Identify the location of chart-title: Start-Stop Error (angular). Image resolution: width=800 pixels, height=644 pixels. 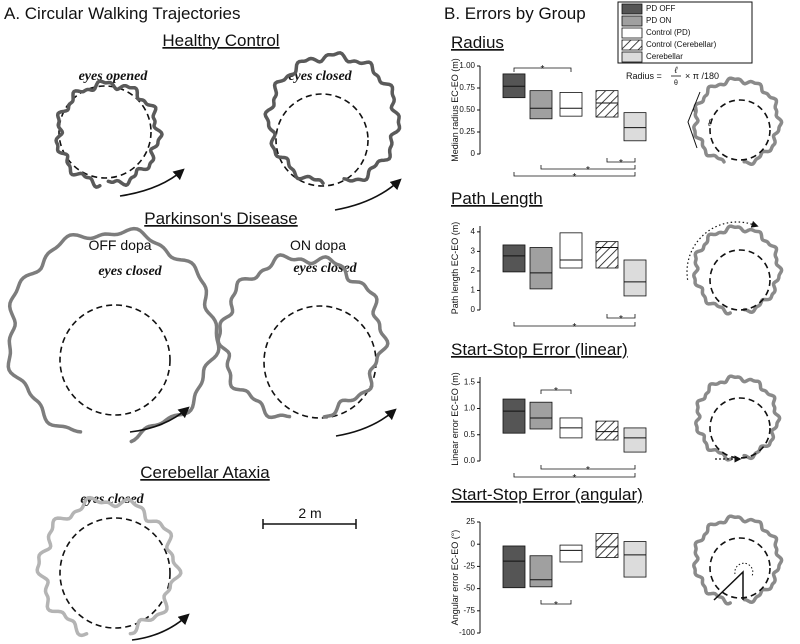
(547, 494).